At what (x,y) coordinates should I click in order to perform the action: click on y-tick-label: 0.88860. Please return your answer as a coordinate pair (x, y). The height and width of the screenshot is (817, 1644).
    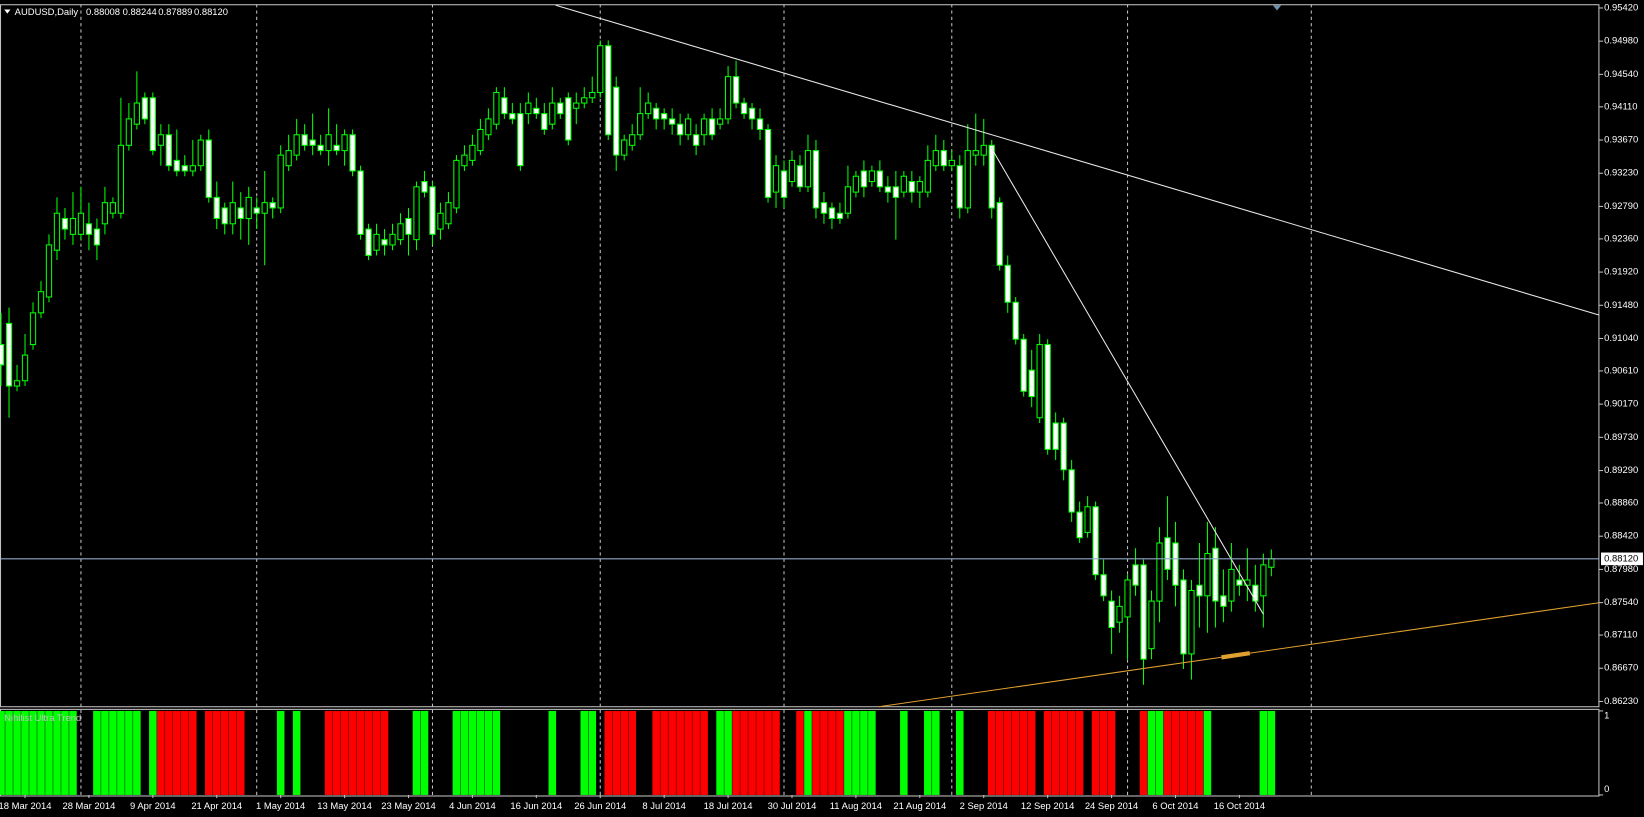
    Looking at the image, I should click on (1621, 502).